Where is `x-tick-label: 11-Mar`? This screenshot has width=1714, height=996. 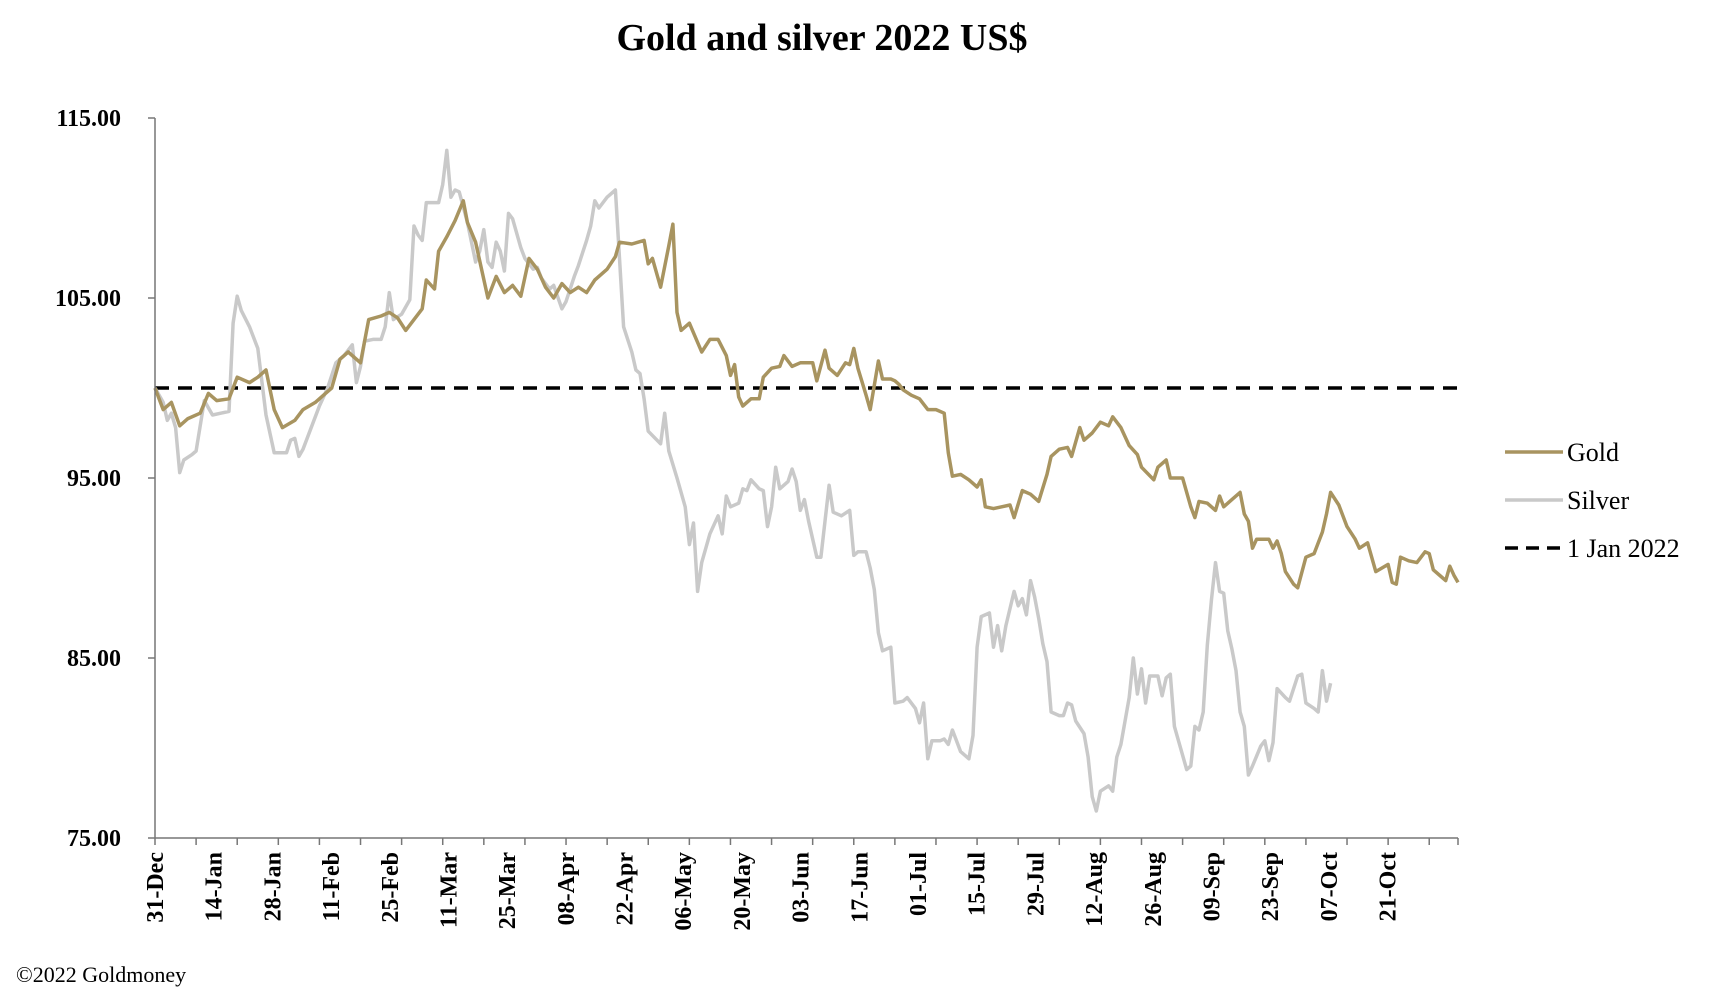
x-tick-label: 11-Mar is located at coordinates (449, 890).